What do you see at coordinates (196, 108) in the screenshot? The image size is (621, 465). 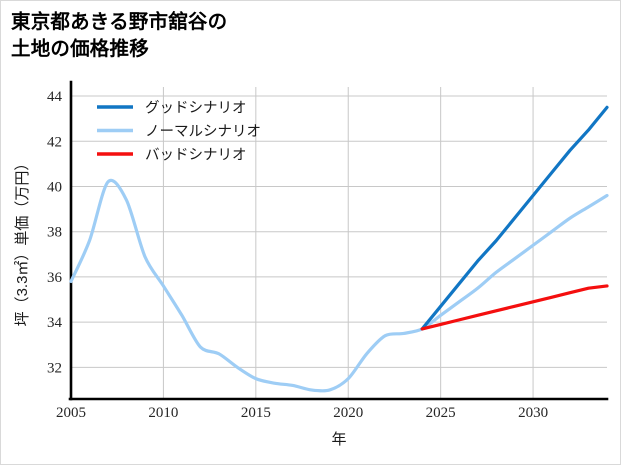 I see `legend-label: グッドシナリオ` at bounding box center [196, 108].